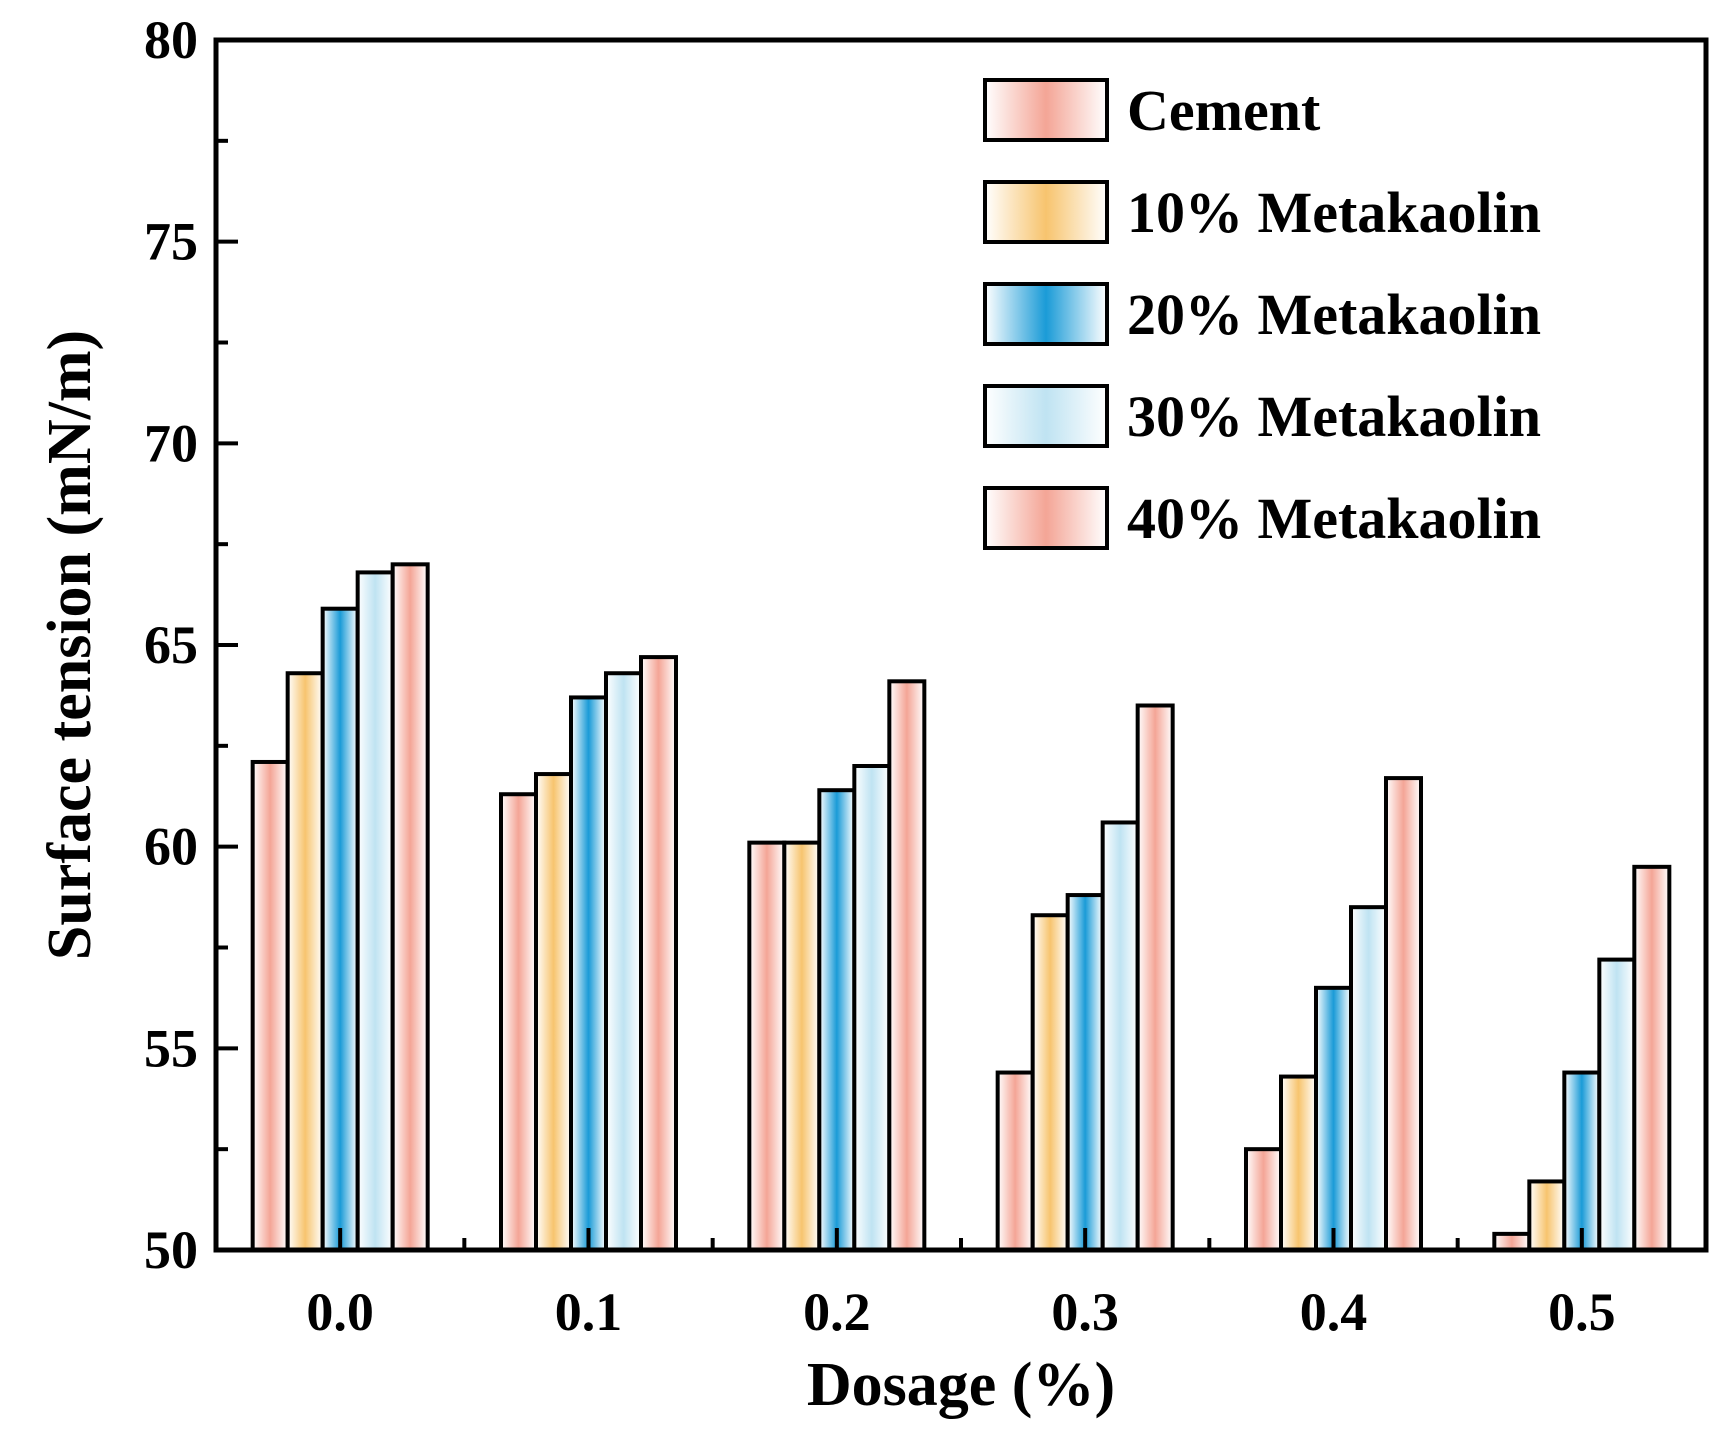 This screenshot has height=1433, width=1734. I want to click on bar-0.3-10-metakaolin, so click(1050, 1082).